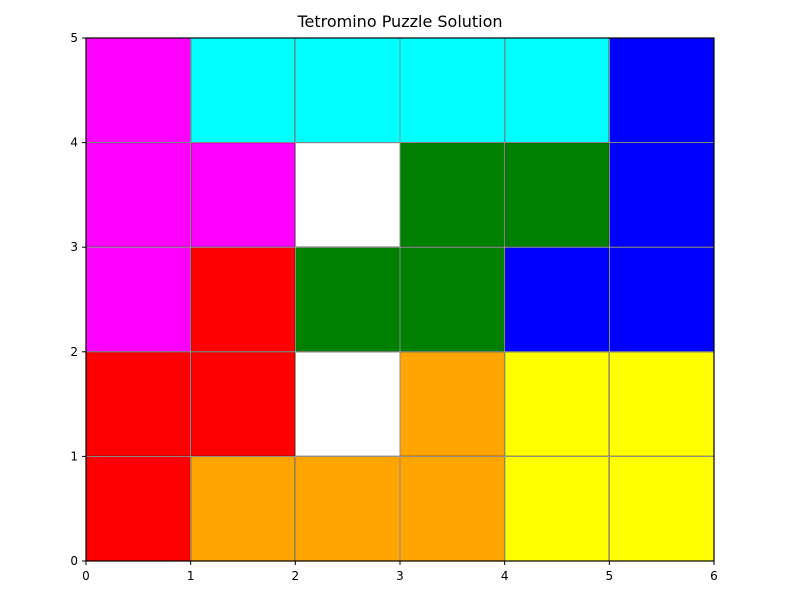  Describe the element at coordinates (74, 561) in the screenshot. I see `y-tick-label: 0` at that location.